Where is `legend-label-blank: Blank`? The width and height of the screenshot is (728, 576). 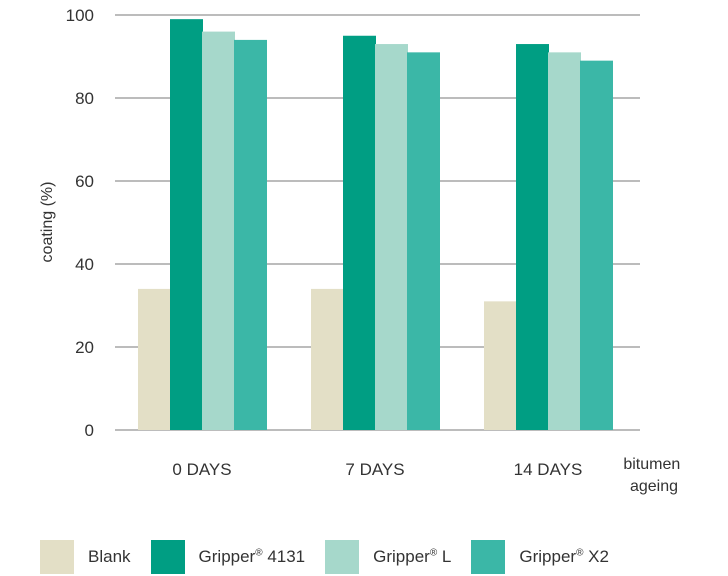
legend-label-blank: Blank is located at coordinates (109, 556).